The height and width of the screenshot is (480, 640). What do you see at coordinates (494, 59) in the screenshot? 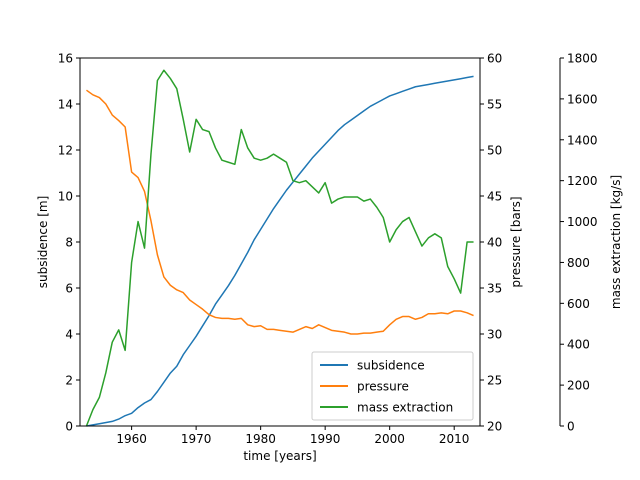
I see `pressure-tick-label: 60` at bounding box center [494, 59].